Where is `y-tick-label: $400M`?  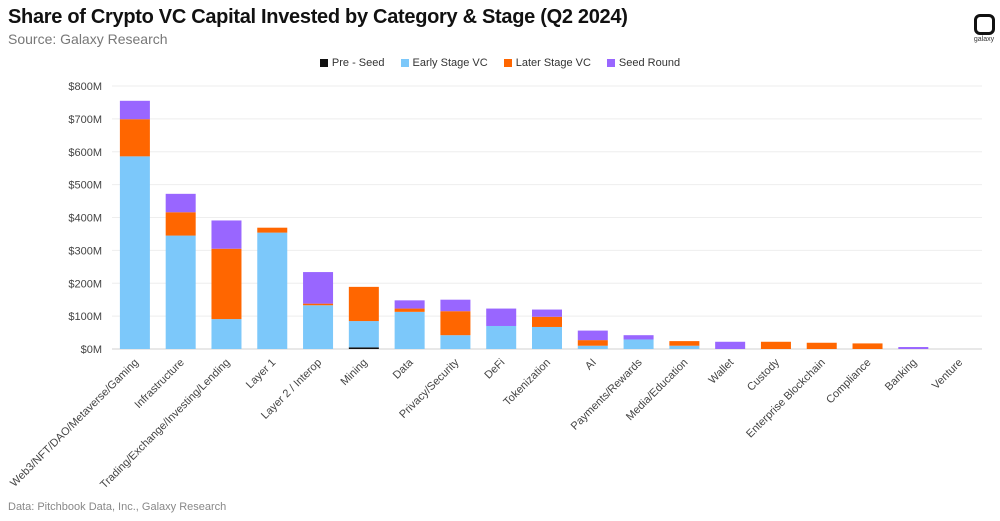 y-tick-label: $400M is located at coordinates (85, 219).